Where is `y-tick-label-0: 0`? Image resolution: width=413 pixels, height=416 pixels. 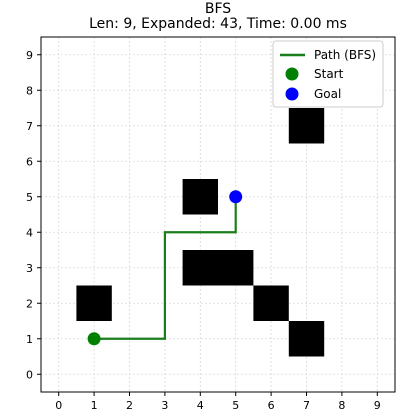
y-tick-label-0: 0 is located at coordinates (29, 374).